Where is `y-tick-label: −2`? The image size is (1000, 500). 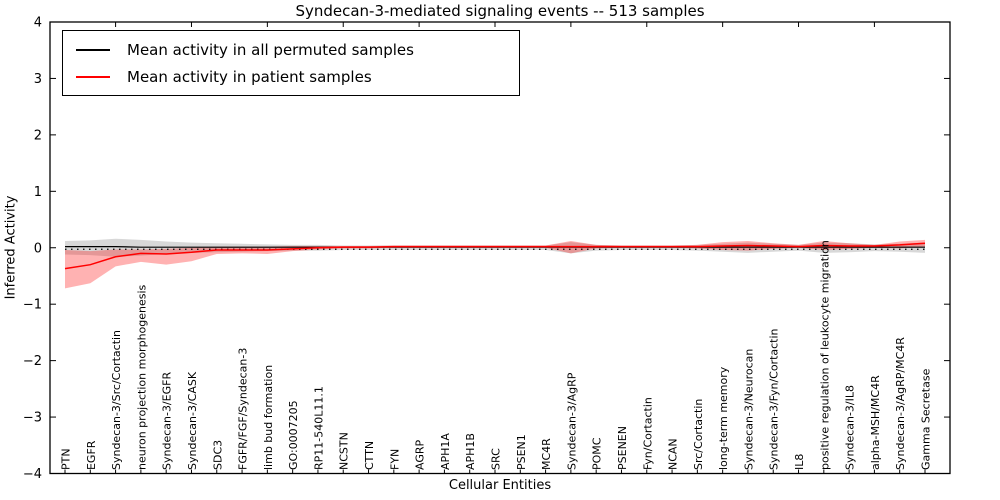
y-tick-label: −2 is located at coordinates (32, 361).